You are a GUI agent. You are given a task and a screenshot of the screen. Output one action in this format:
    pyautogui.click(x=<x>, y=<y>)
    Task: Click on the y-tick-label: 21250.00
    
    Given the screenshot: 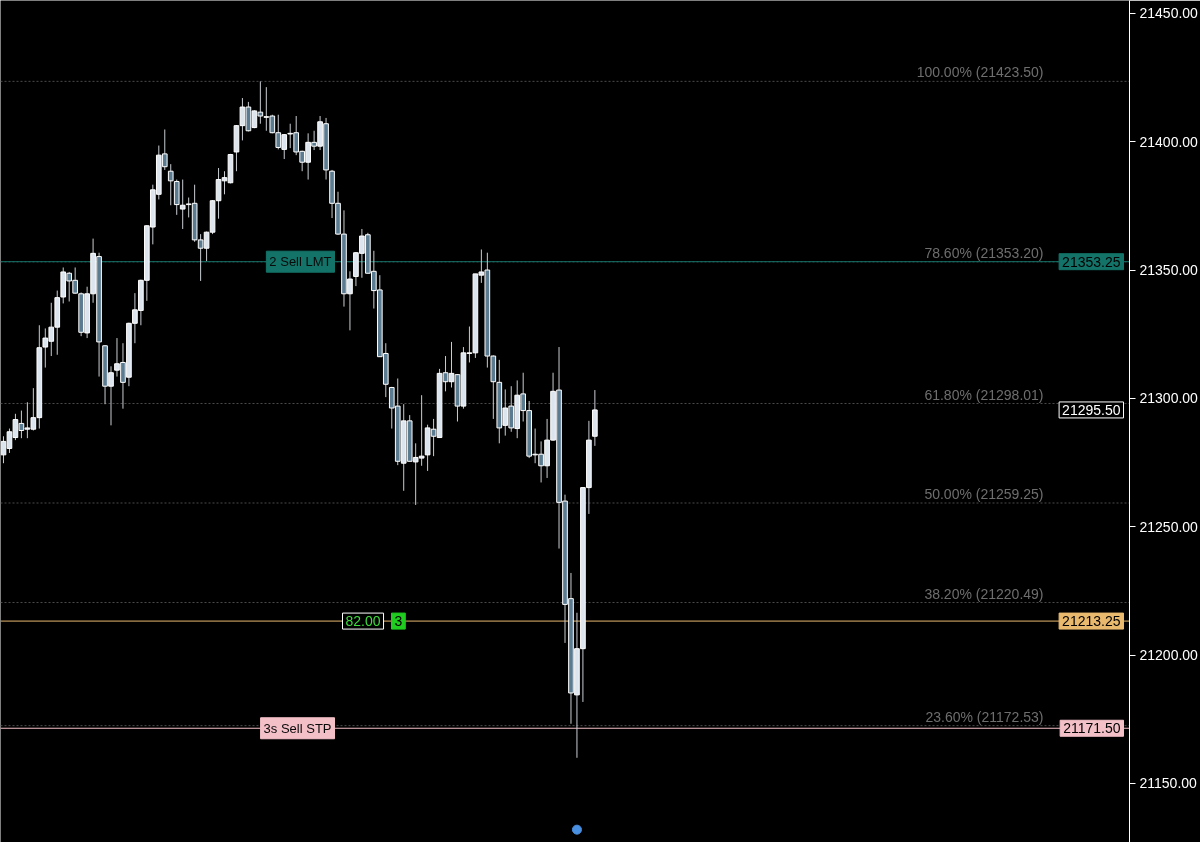 What is the action you would take?
    pyautogui.click(x=1169, y=526)
    